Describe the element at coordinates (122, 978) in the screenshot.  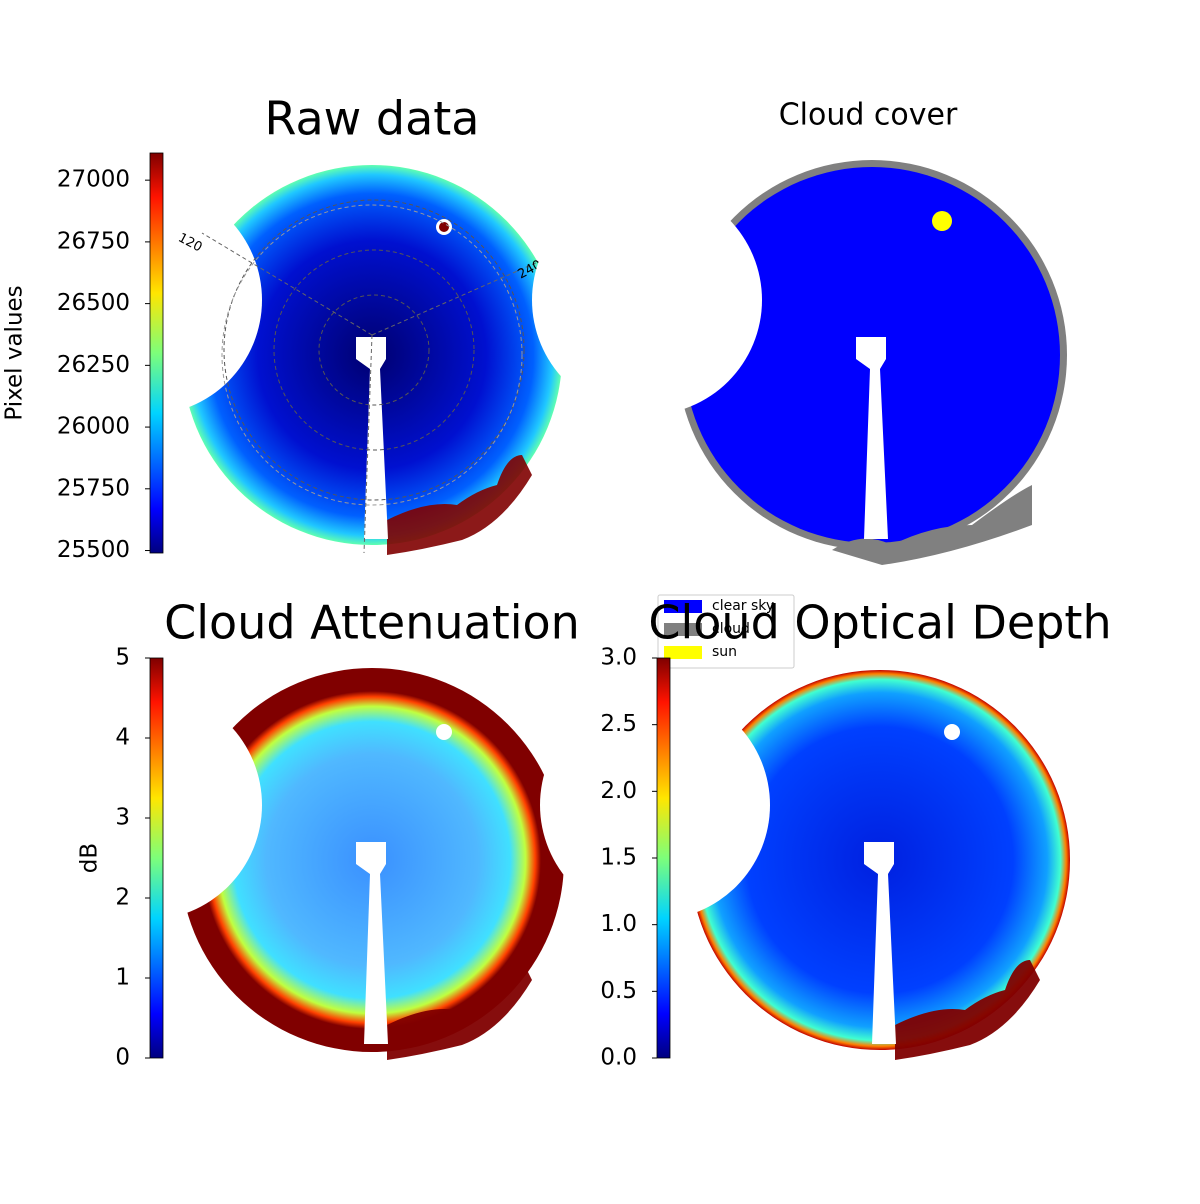
I see `colorbar-tick-label: 1` at that location.